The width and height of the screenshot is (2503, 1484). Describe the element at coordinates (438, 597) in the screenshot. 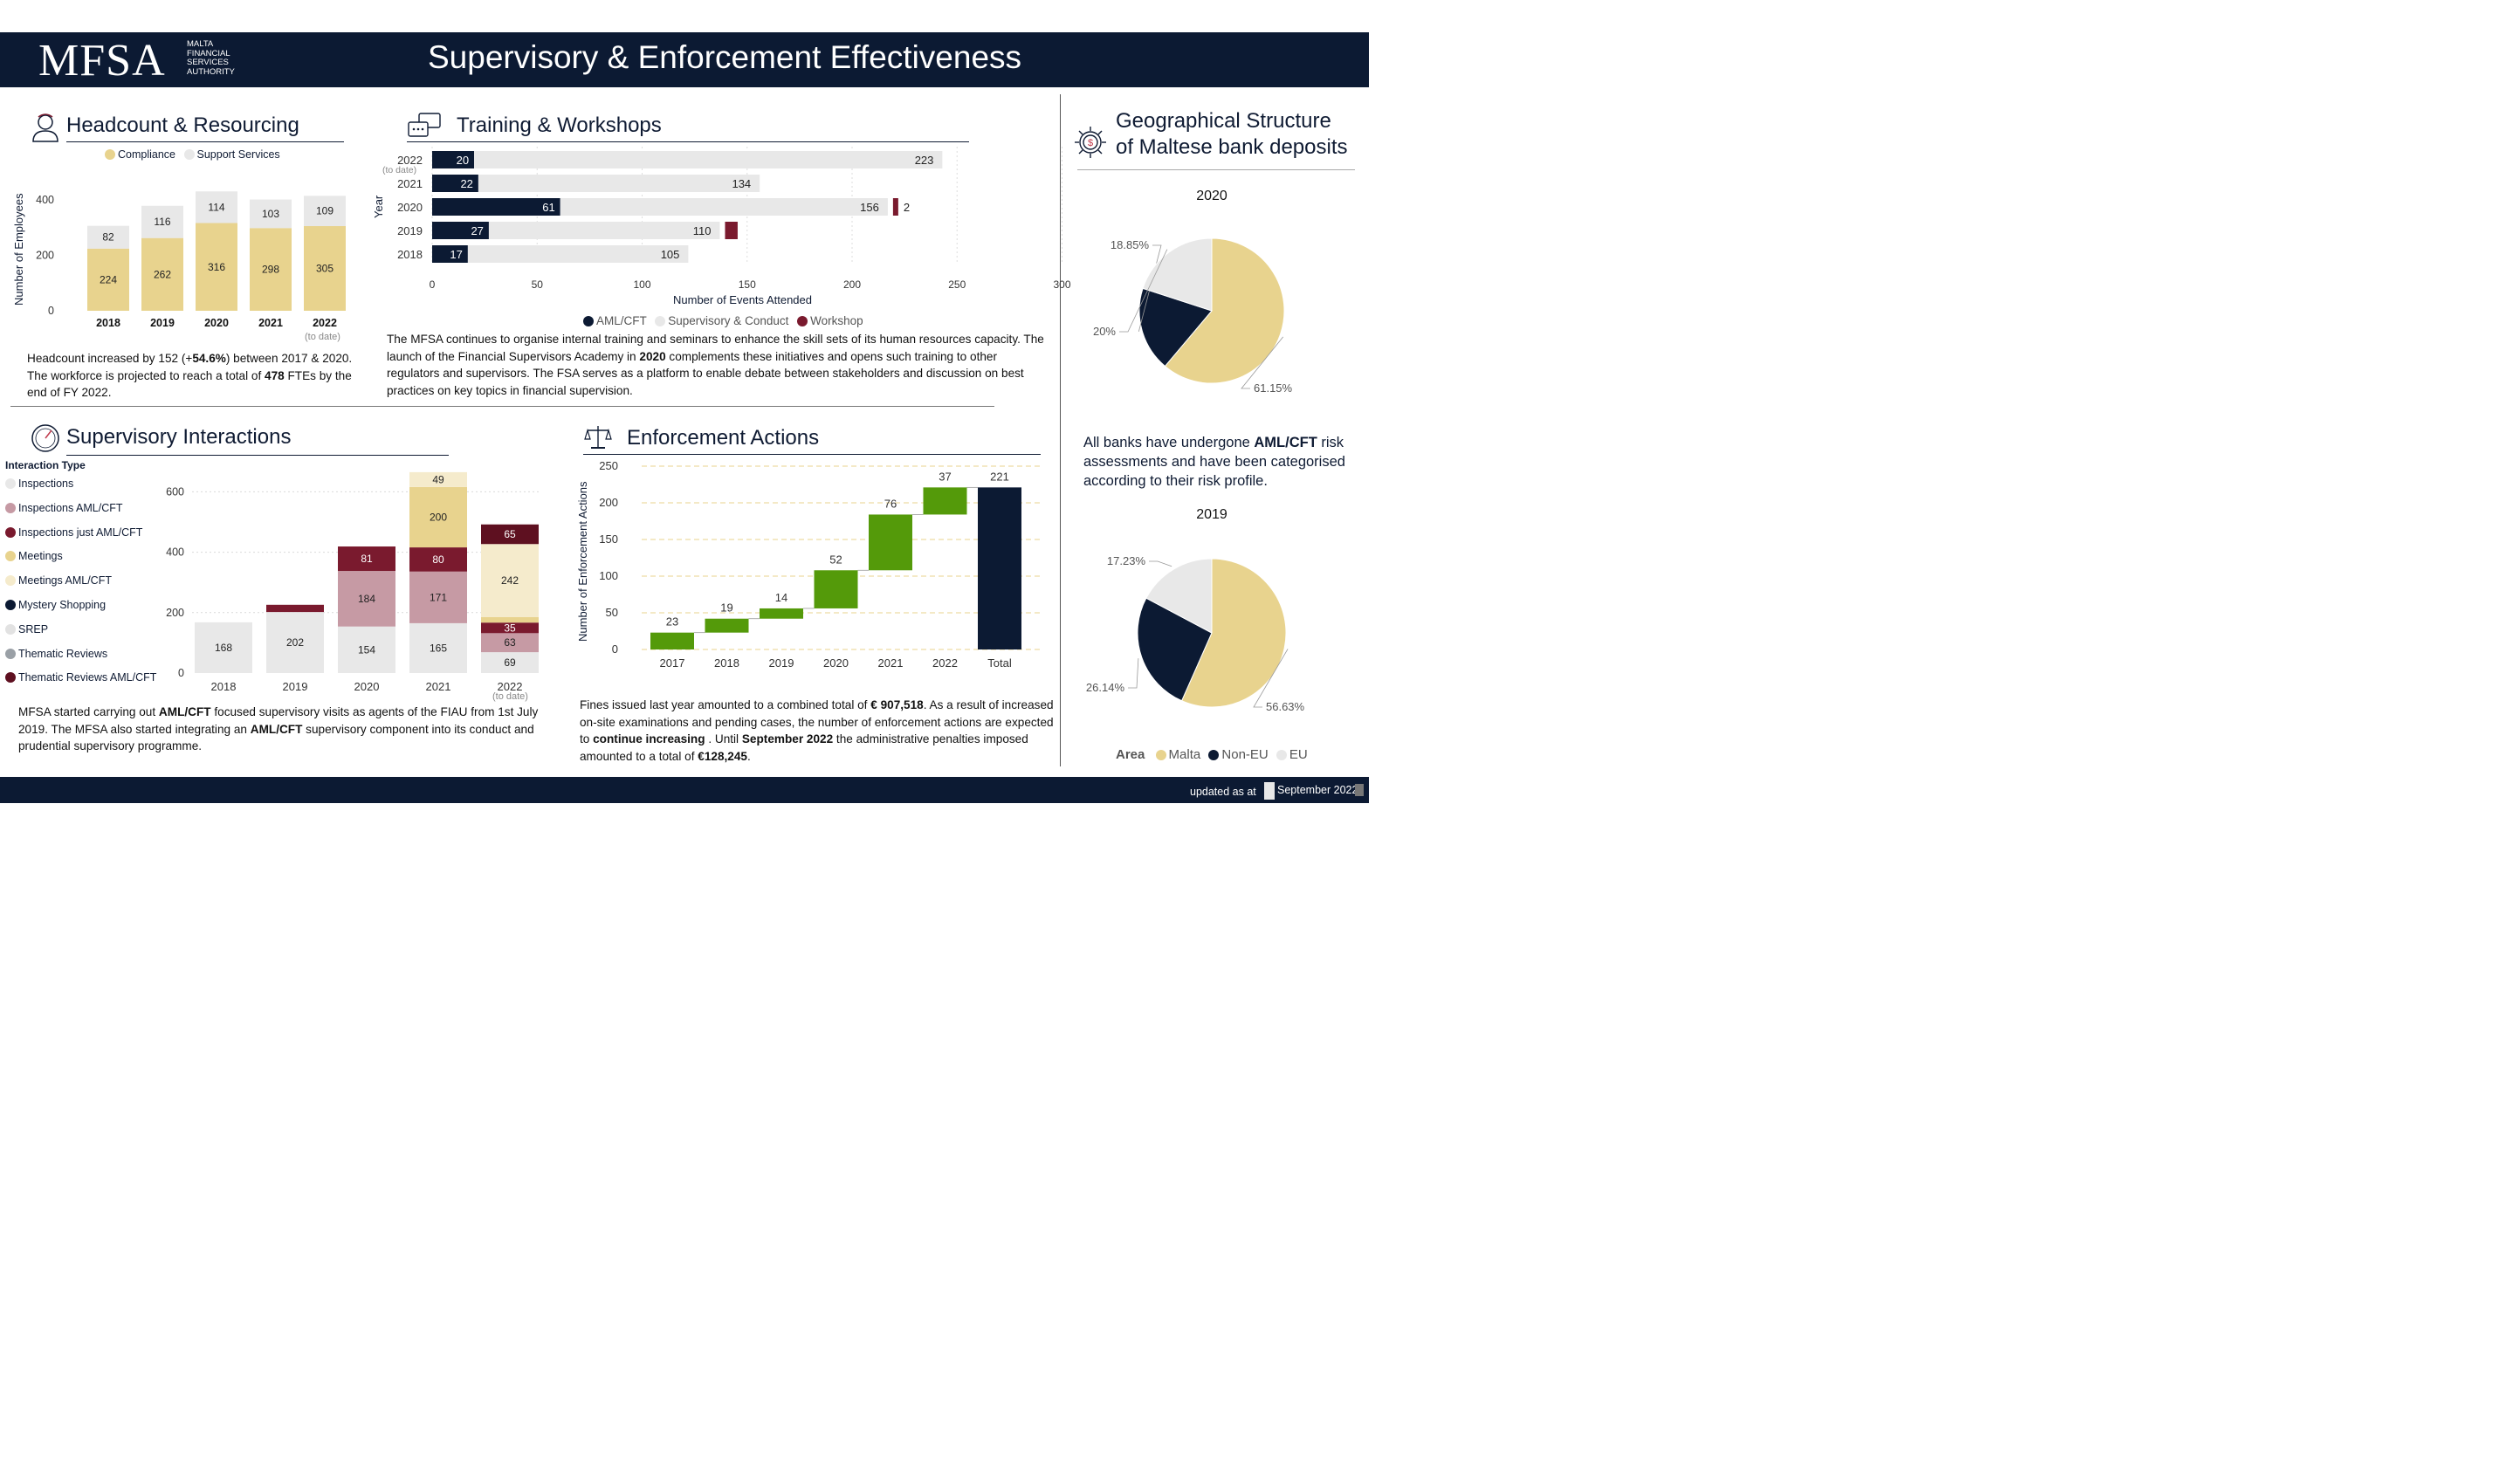

I see `interactions-bar-label: 171` at that location.